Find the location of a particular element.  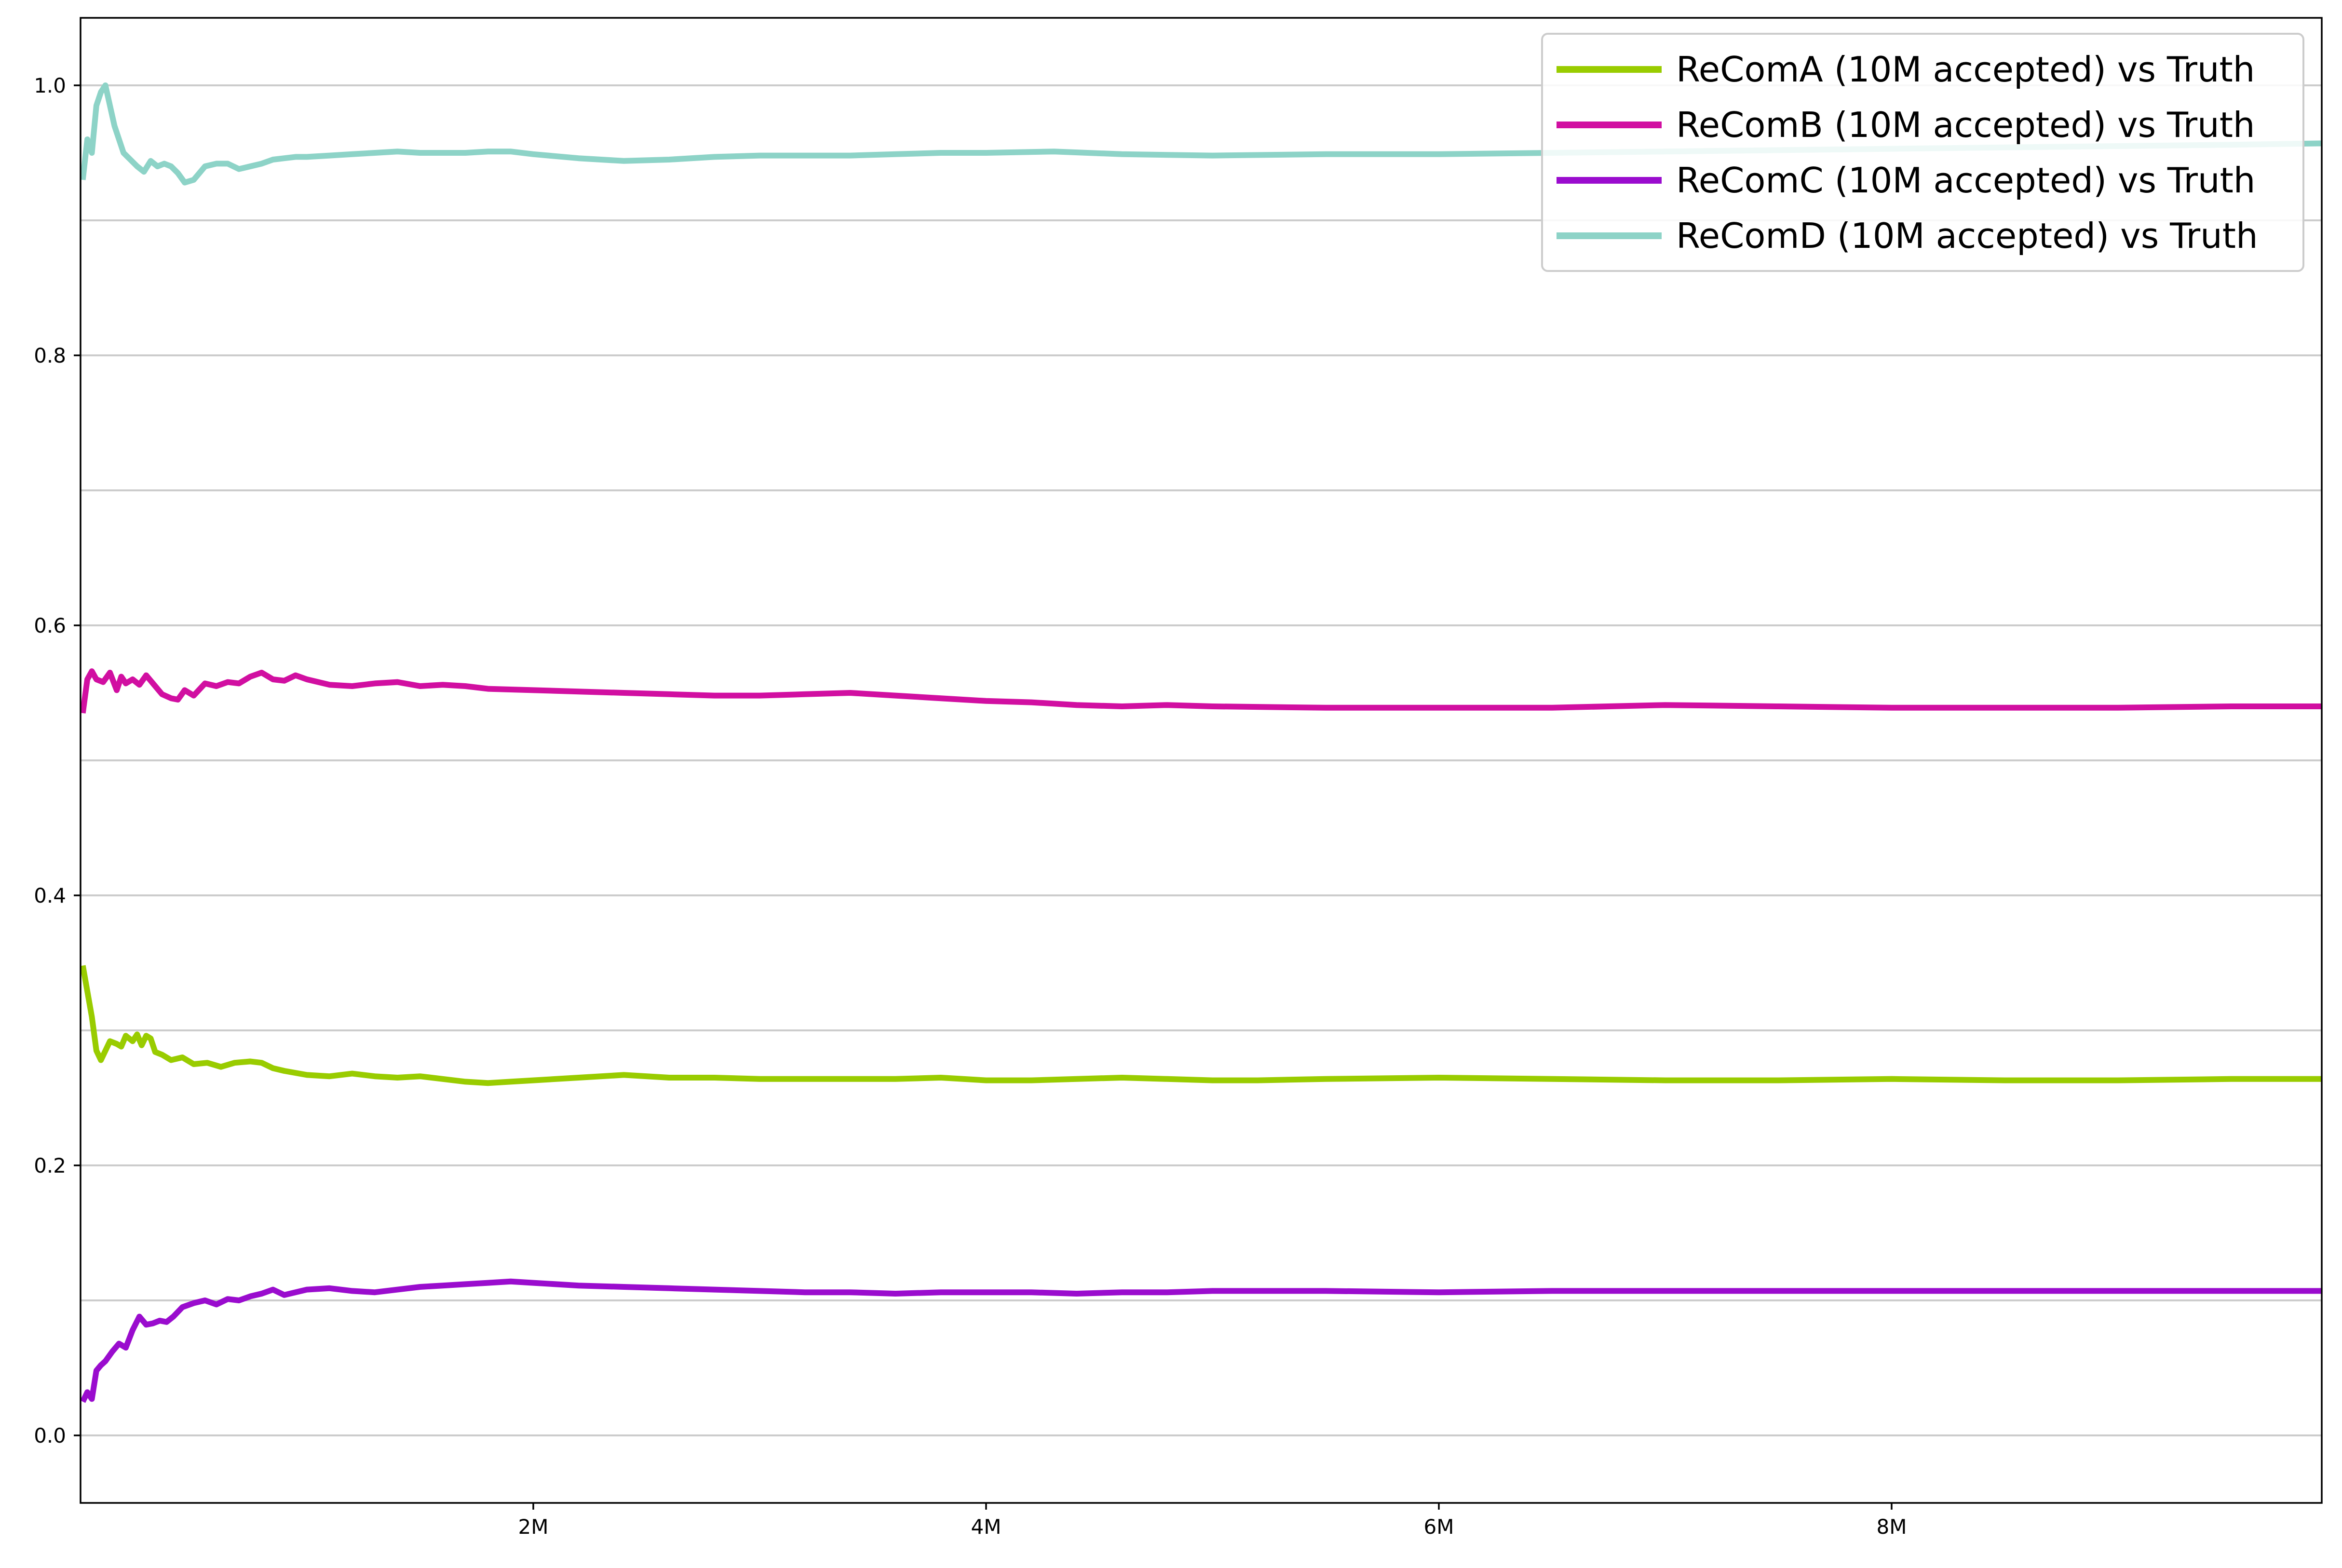

x-tick-label-1: 4M is located at coordinates (986, 1527).